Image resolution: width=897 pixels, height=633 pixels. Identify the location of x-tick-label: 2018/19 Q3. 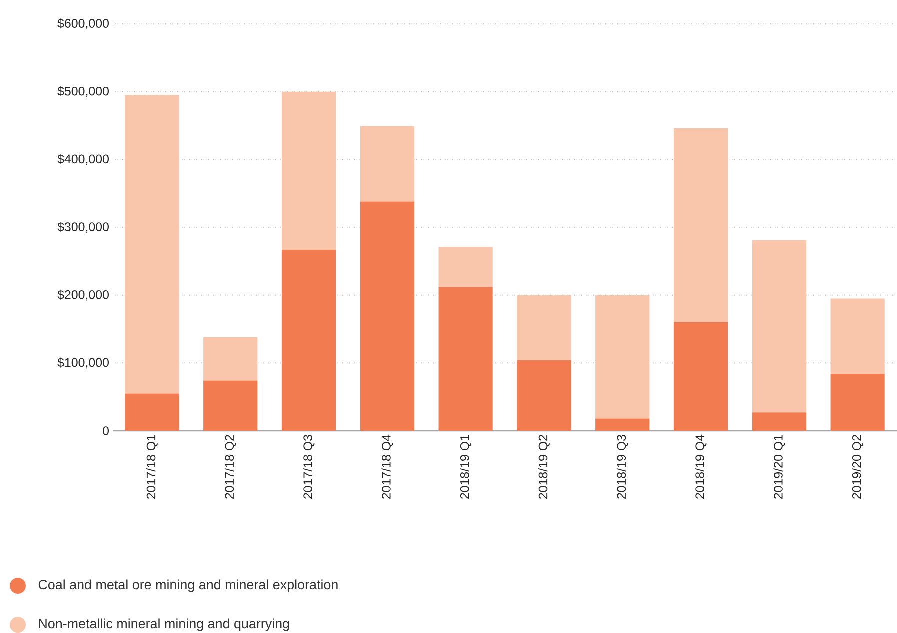
(622, 467).